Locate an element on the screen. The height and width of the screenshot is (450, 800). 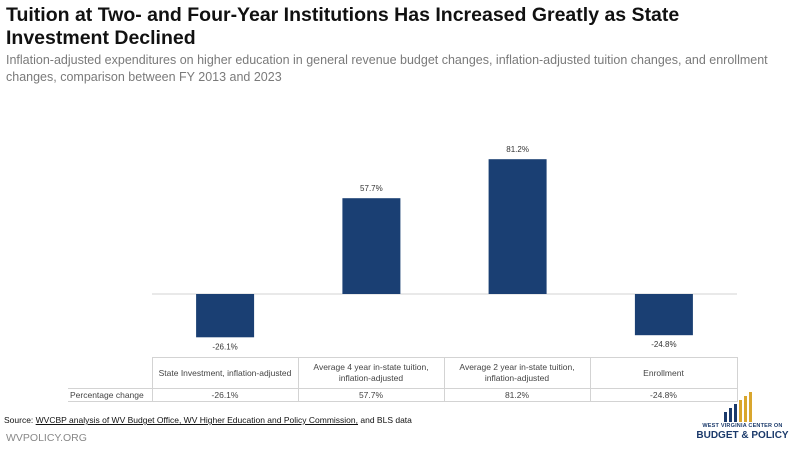
data-table-header: State Investment, inflation-adjusted is located at coordinates (225, 373).